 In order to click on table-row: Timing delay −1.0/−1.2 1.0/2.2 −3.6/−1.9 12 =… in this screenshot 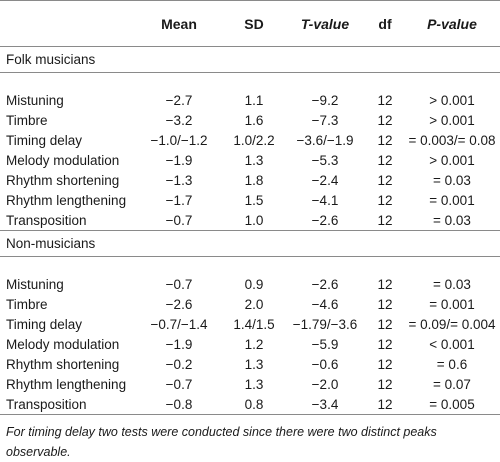, I will do `click(250, 140)`.